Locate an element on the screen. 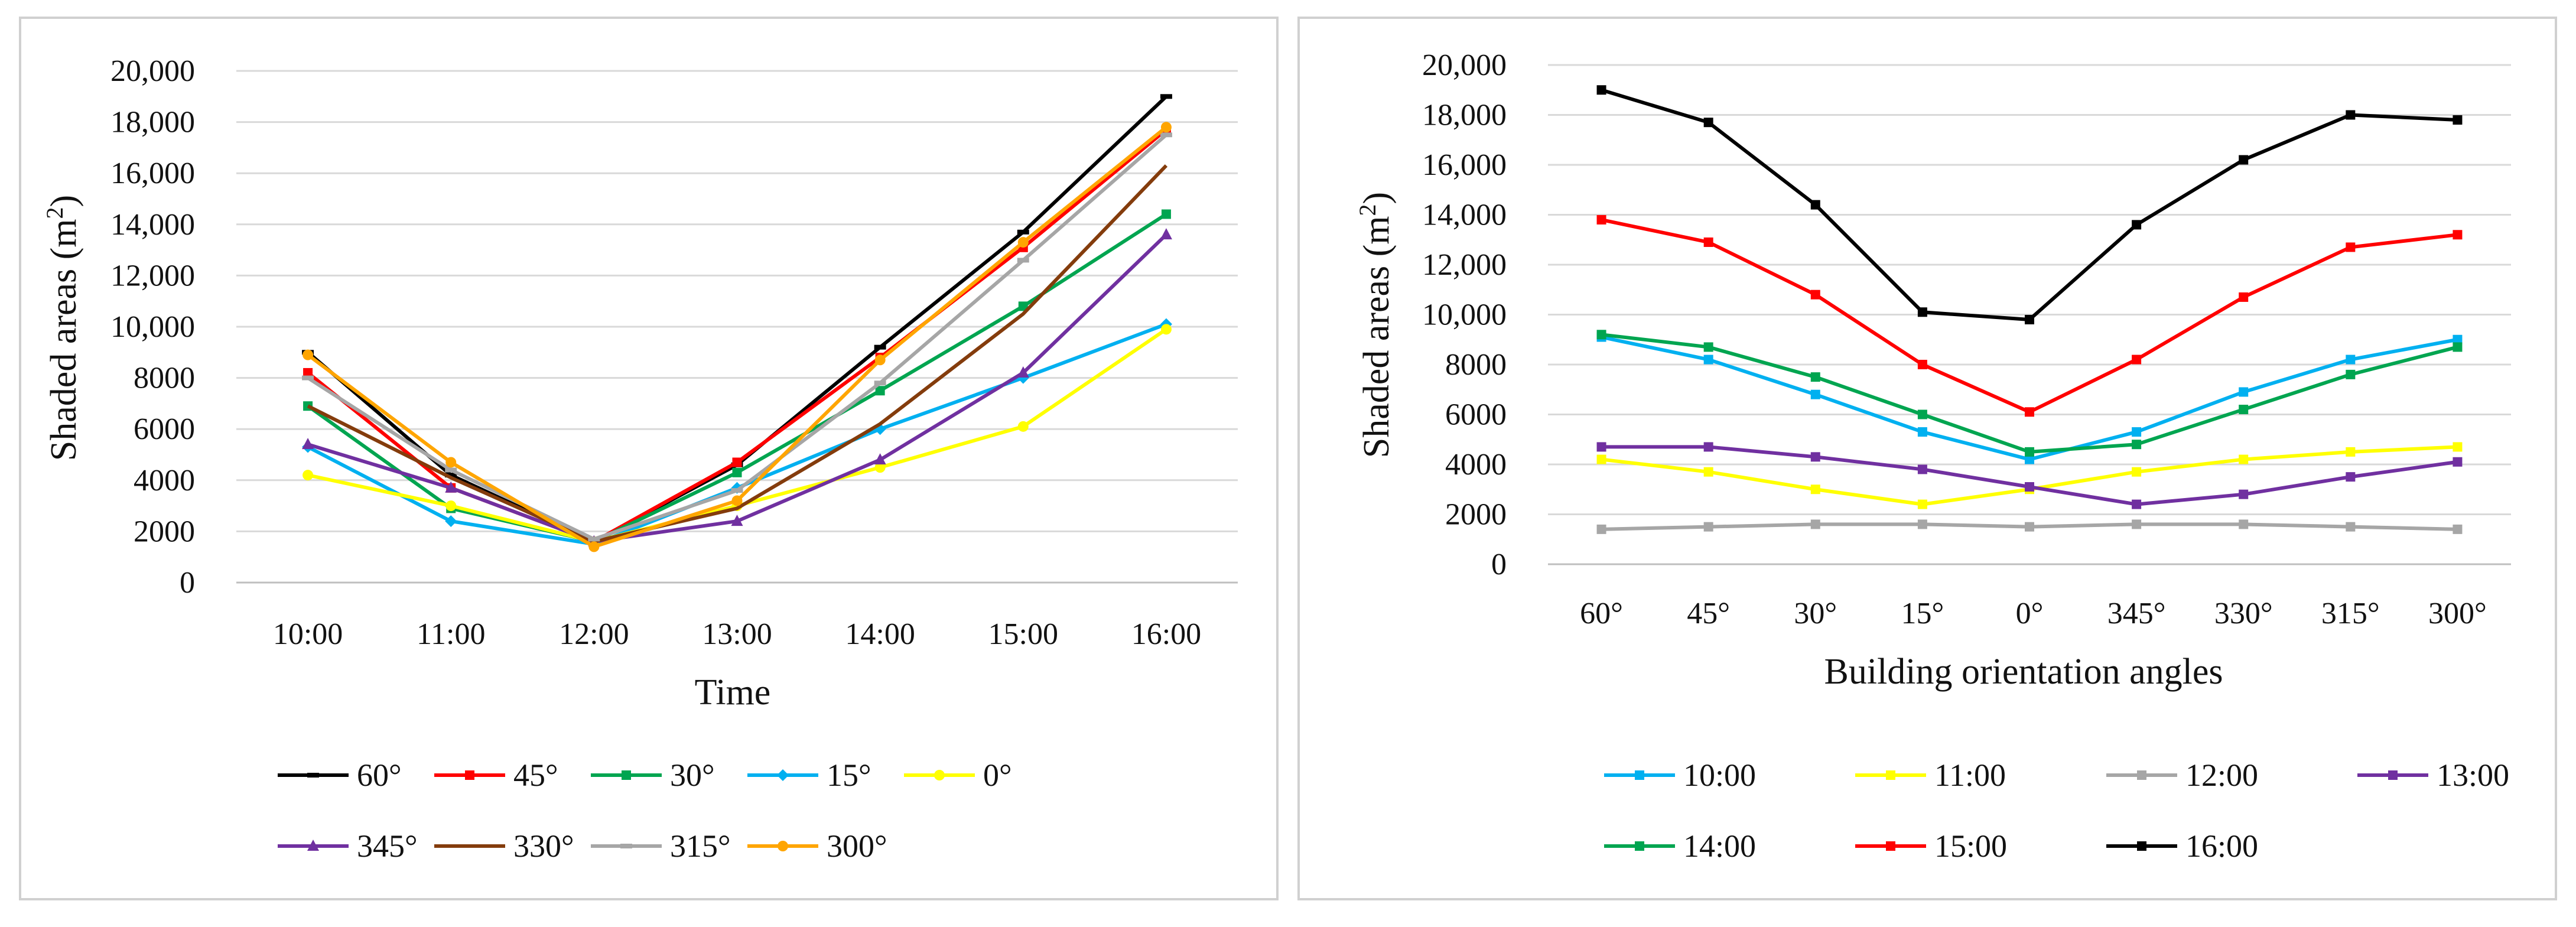  left-x-tick-label: 12:00 is located at coordinates (594, 634).